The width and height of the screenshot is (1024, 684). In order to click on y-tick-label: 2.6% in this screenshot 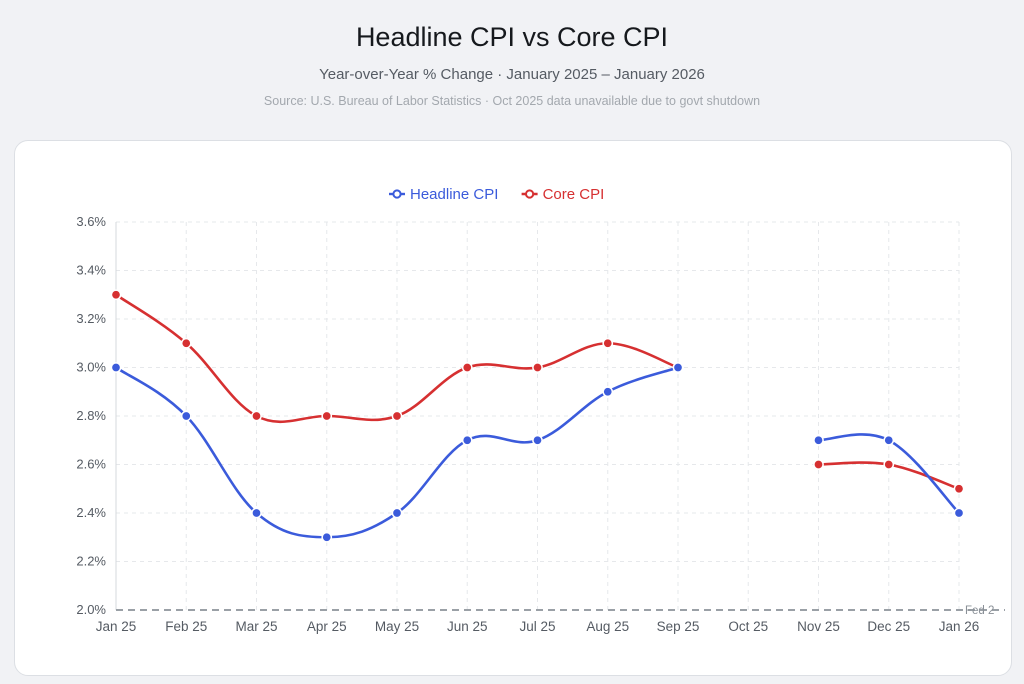, I will do `click(91, 464)`.